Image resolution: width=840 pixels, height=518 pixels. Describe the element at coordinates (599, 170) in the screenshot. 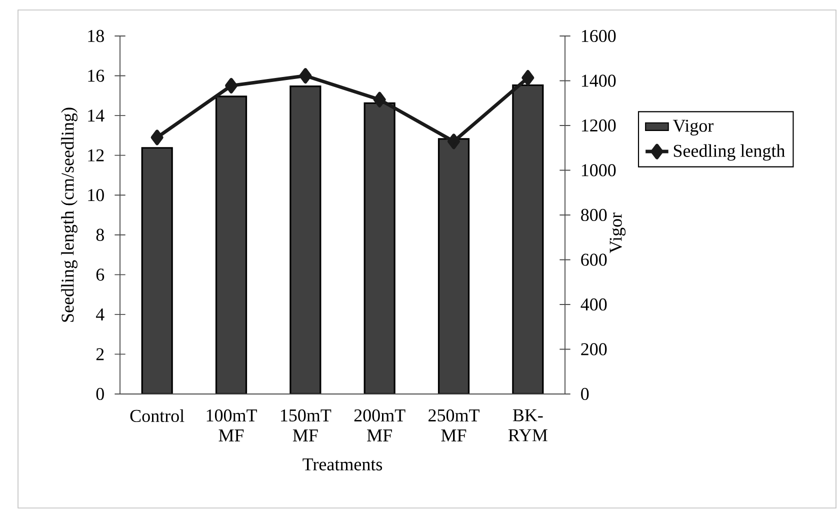

I see `y2-tick-label: 1000` at that location.